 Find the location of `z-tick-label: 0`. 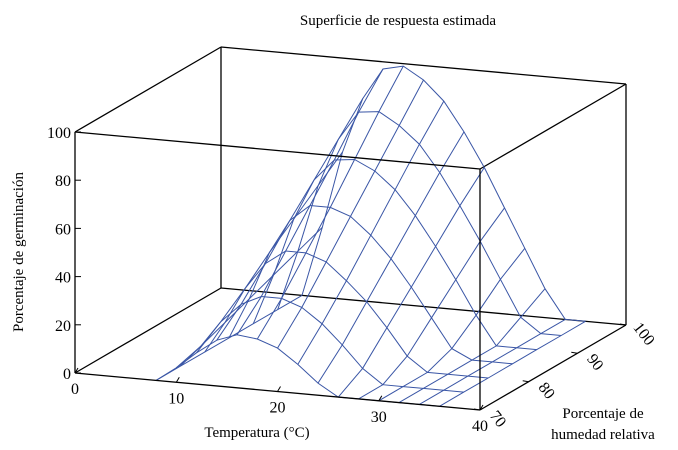

z-tick-label: 0 is located at coordinates (67, 374).